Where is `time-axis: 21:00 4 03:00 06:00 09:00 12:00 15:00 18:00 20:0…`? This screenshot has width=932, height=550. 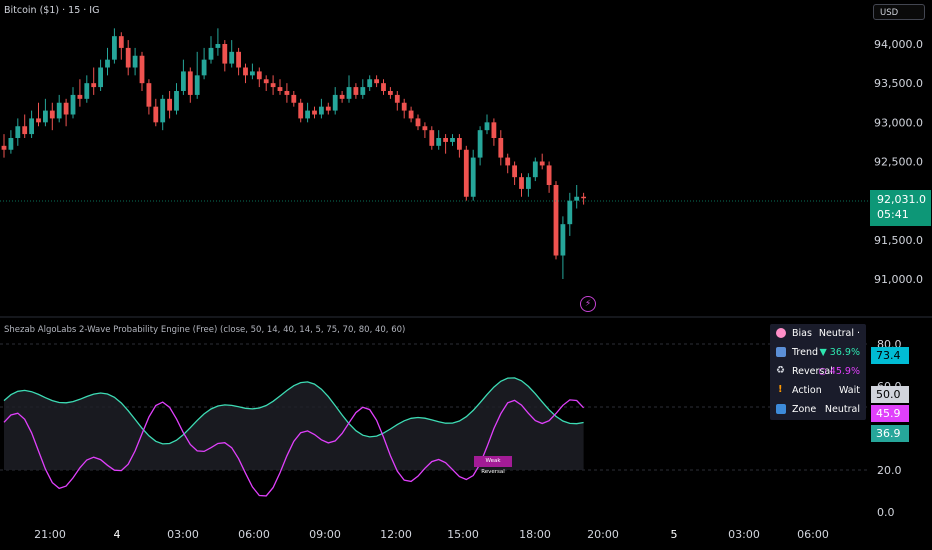 time-axis: 21:00 4 03:00 06:00 09:00 12:00 15:00 18:00 20:0… is located at coordinates (431, 534).